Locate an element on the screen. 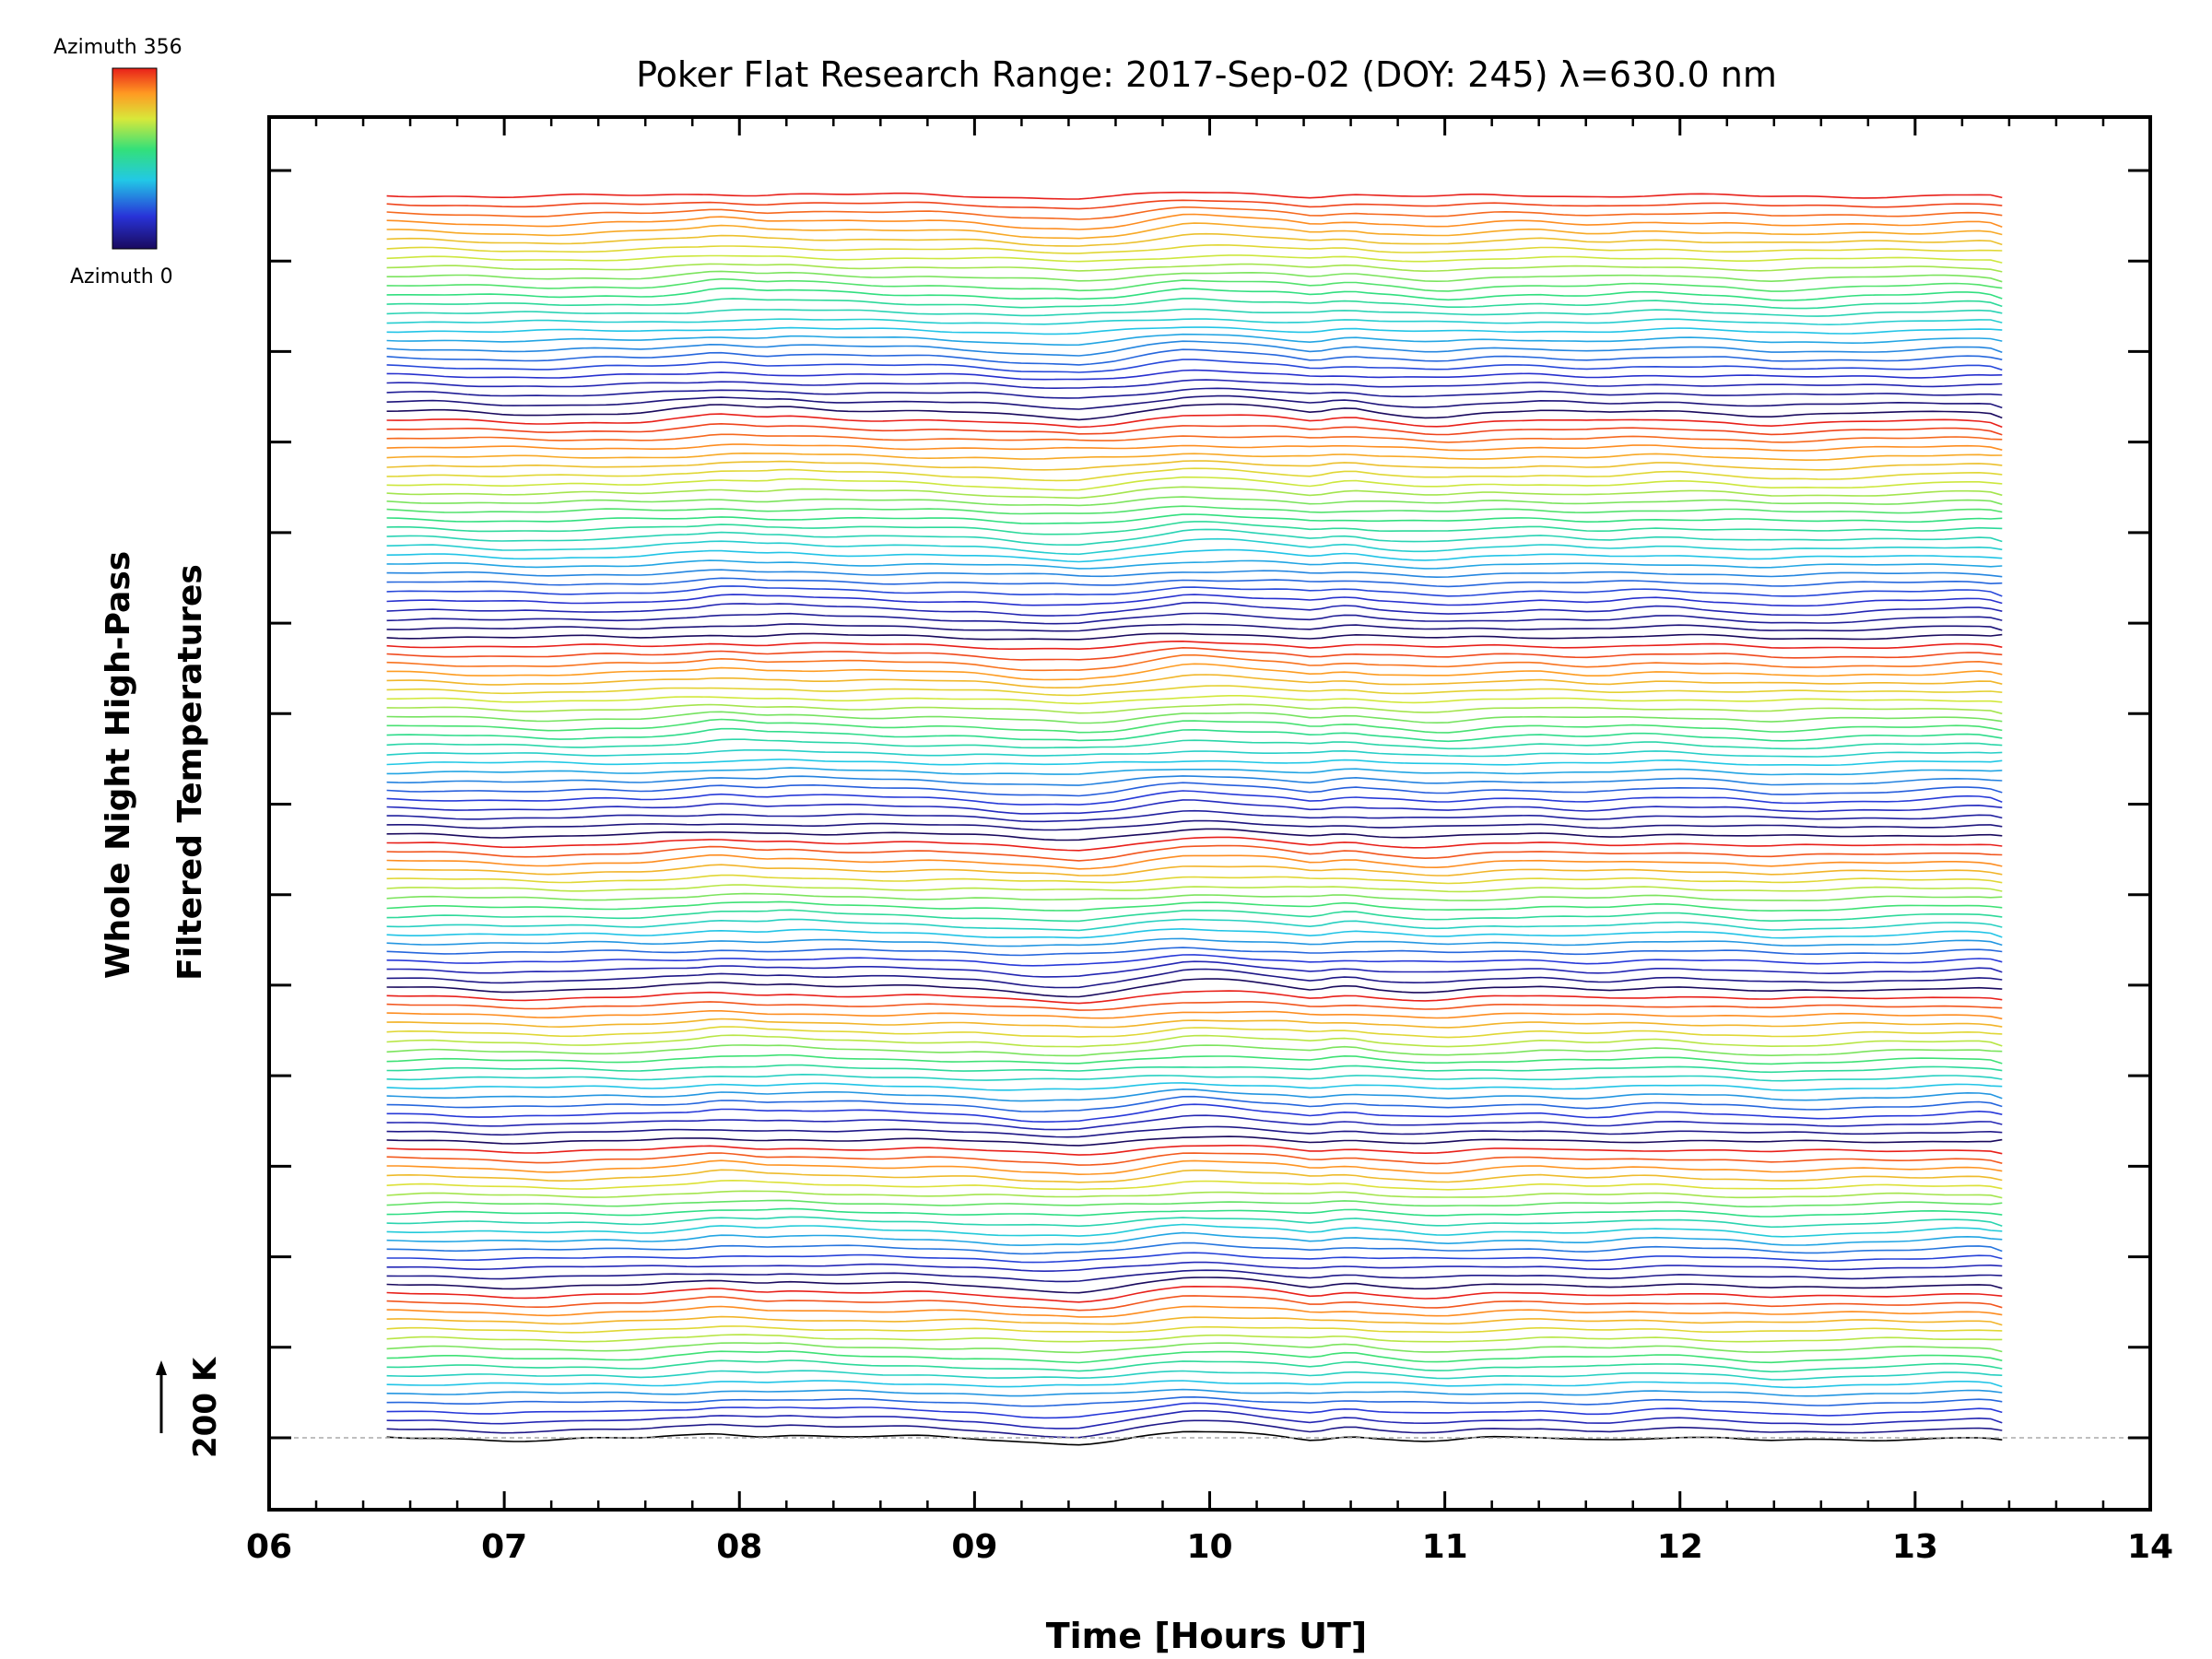 The width and height of the screenshot is (2212, 1659). x-tick-label: 14 is located at coordinates (2150, 1547).